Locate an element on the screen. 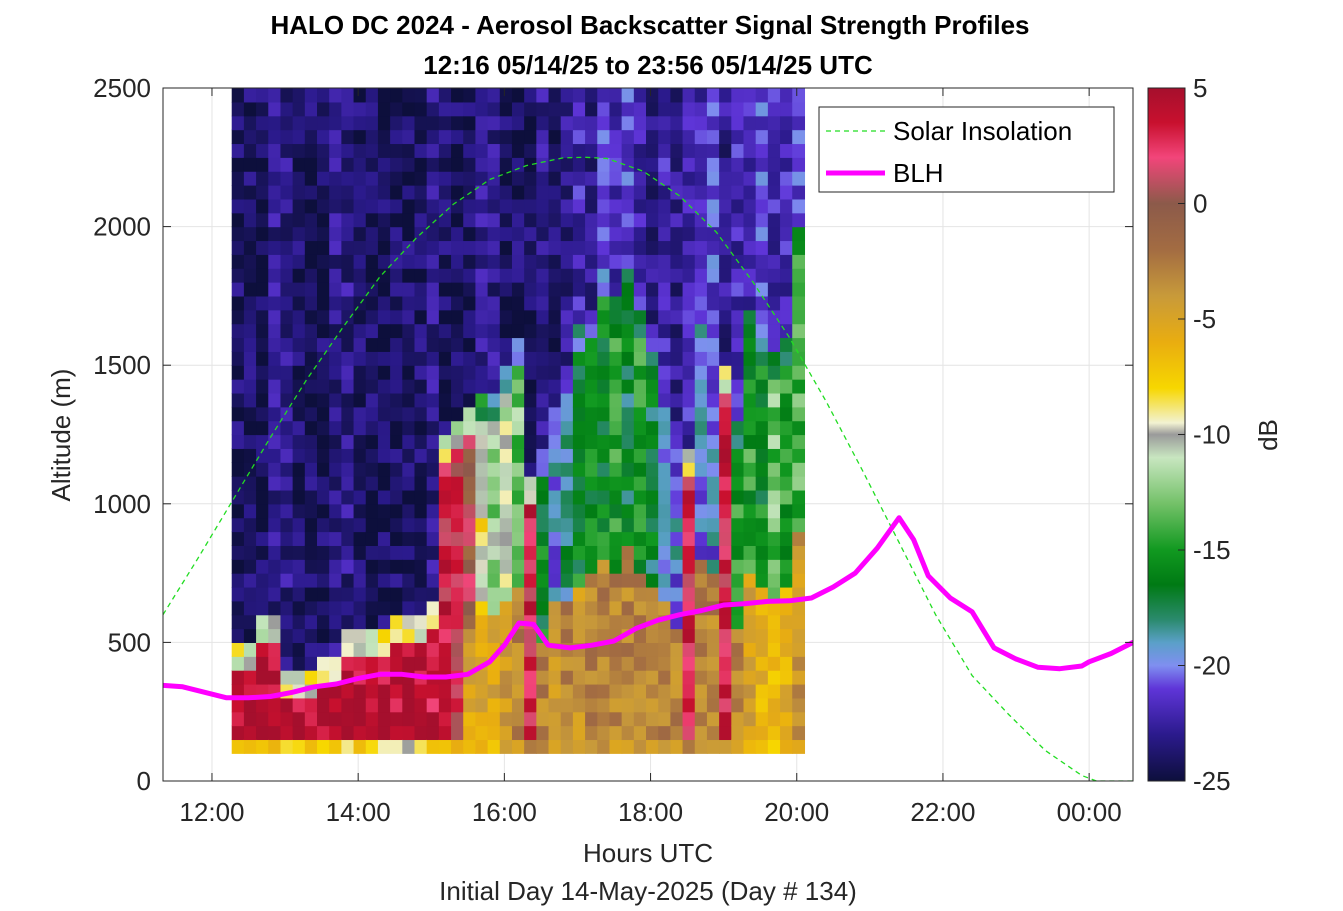 This screenshot has height=911, width=1343. colorbar-tick-label: -5 is located at coordinates (1204, 319).